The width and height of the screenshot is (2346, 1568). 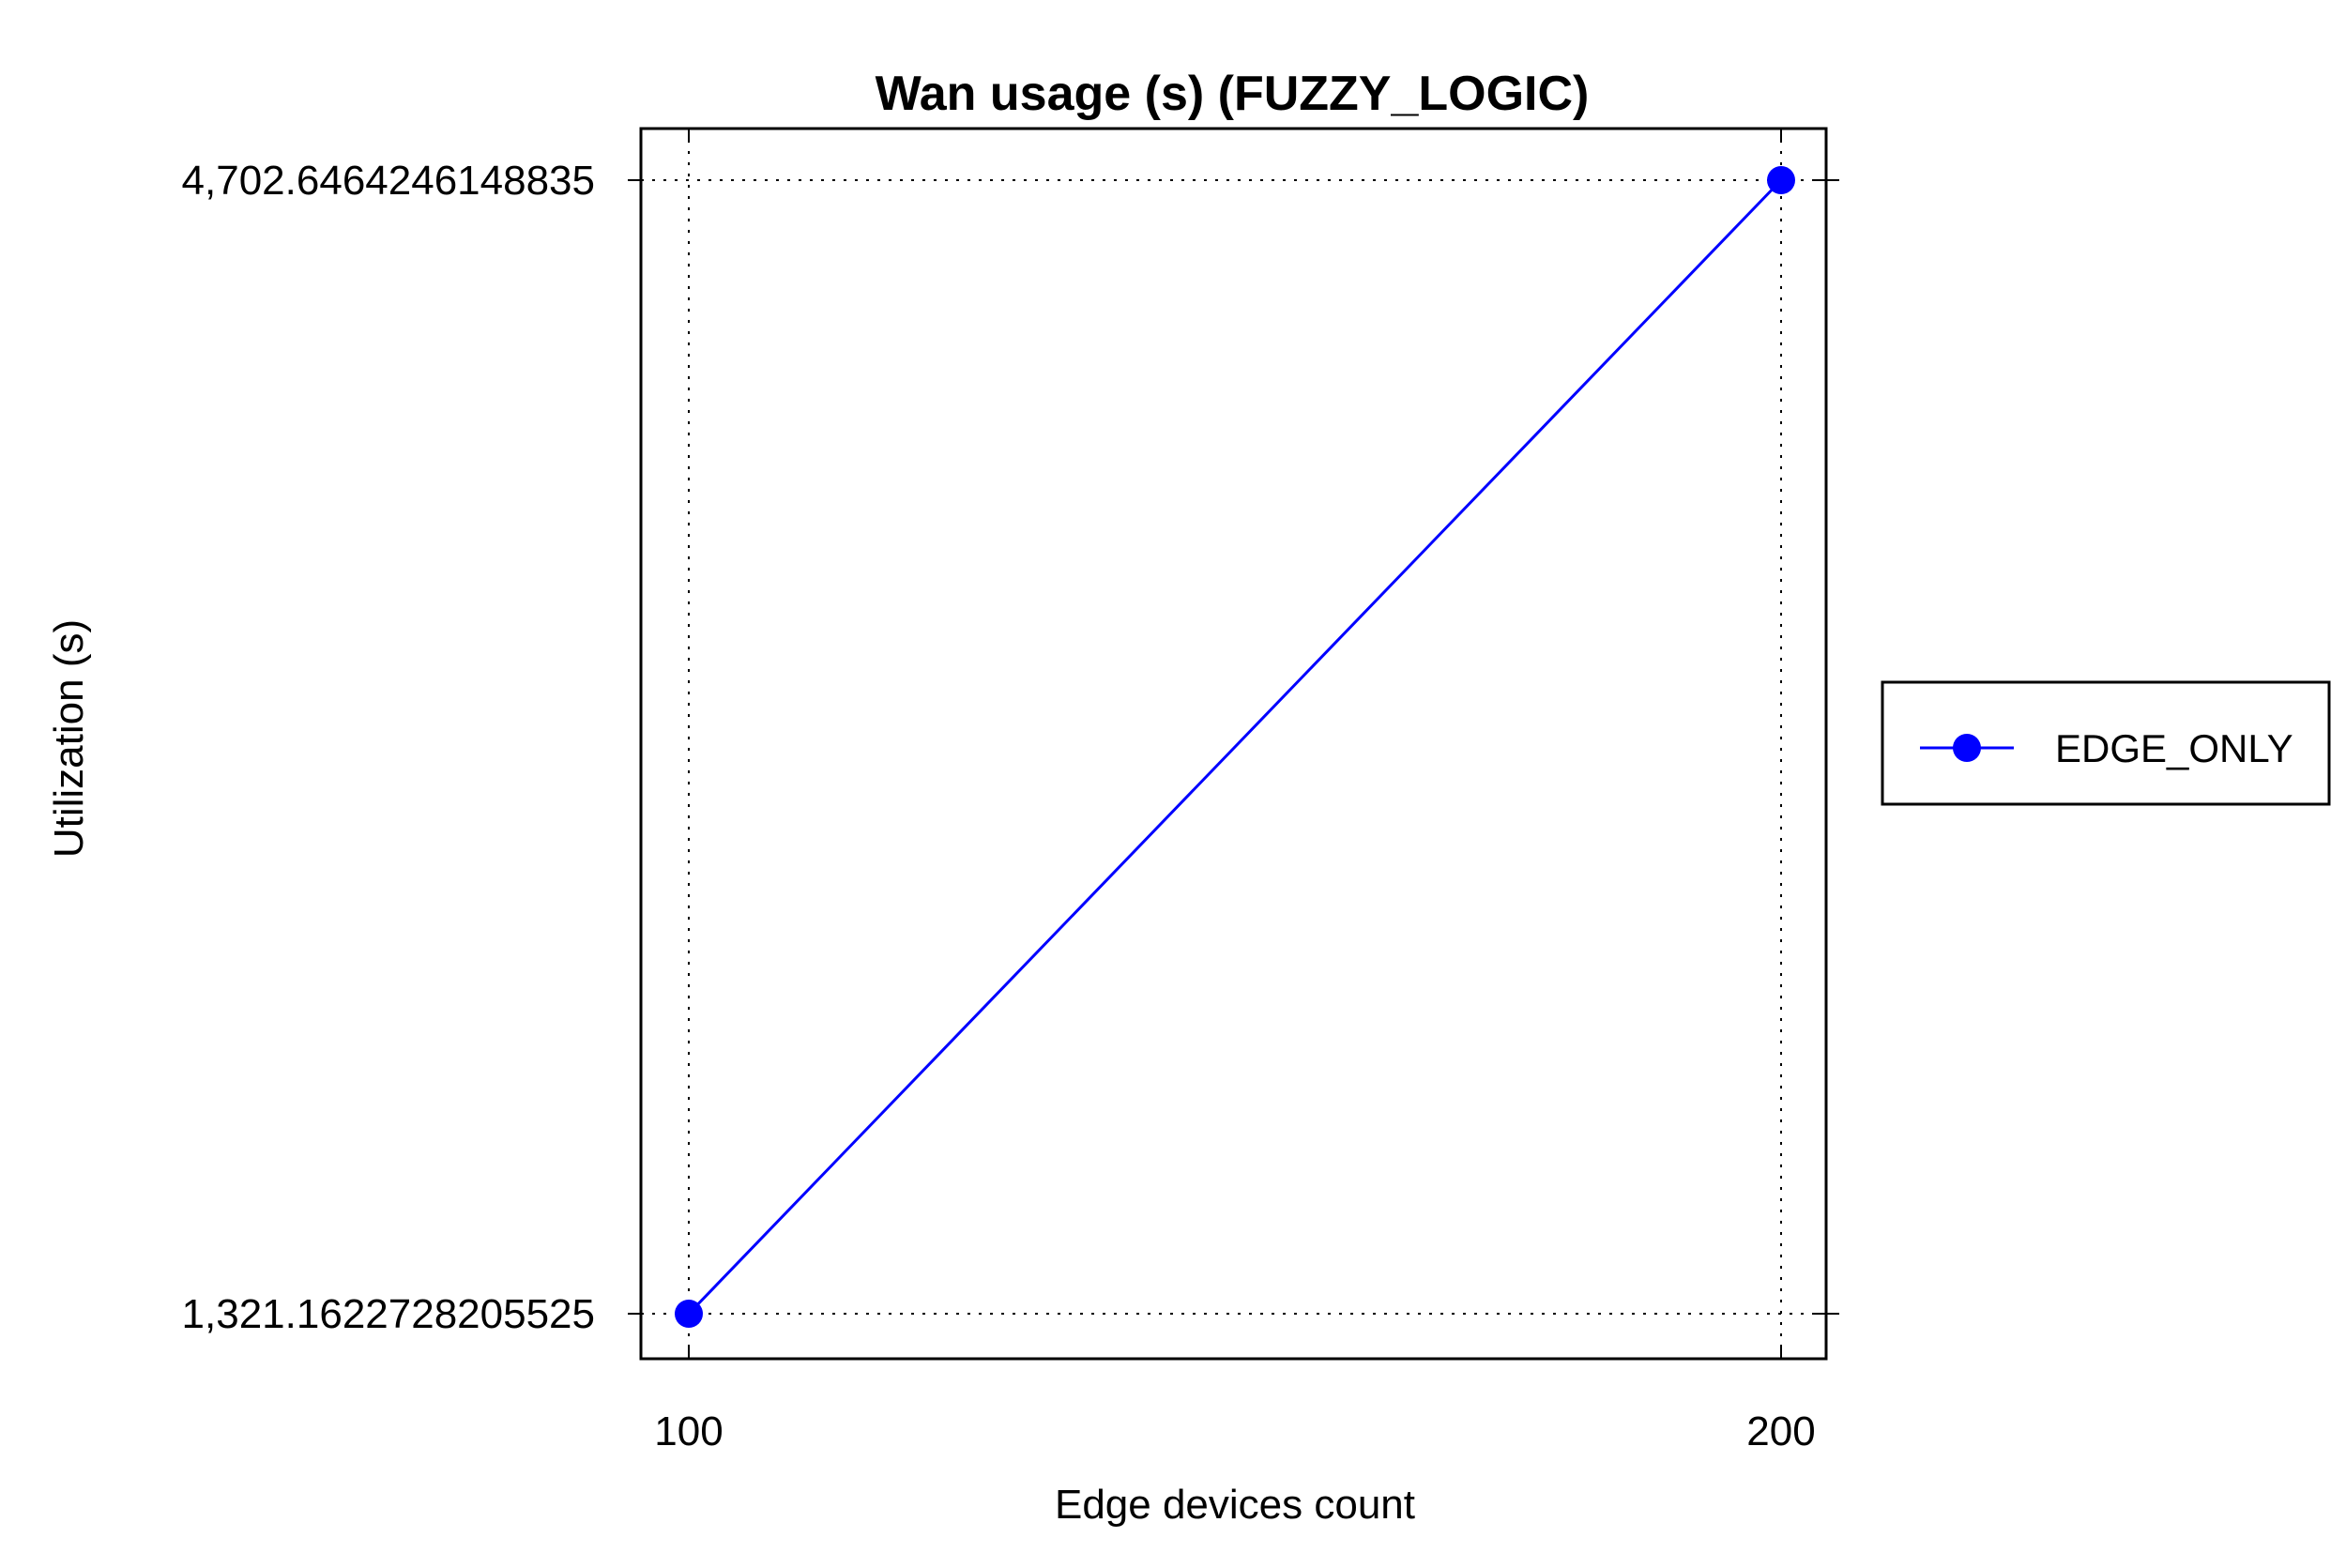 What do you see at coordinates (1235, 1505) in the screenshot?
I see `x-axis-label: Edge devices count` at bounding box center [1235, 1505].